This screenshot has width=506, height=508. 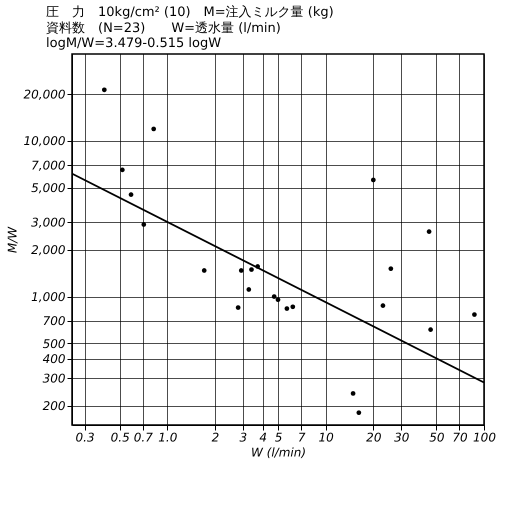 What do you see at coordinates (45, 141) in the screenshot?
I see `y-tick-label: 10,000` at bounding box center [45, 141].